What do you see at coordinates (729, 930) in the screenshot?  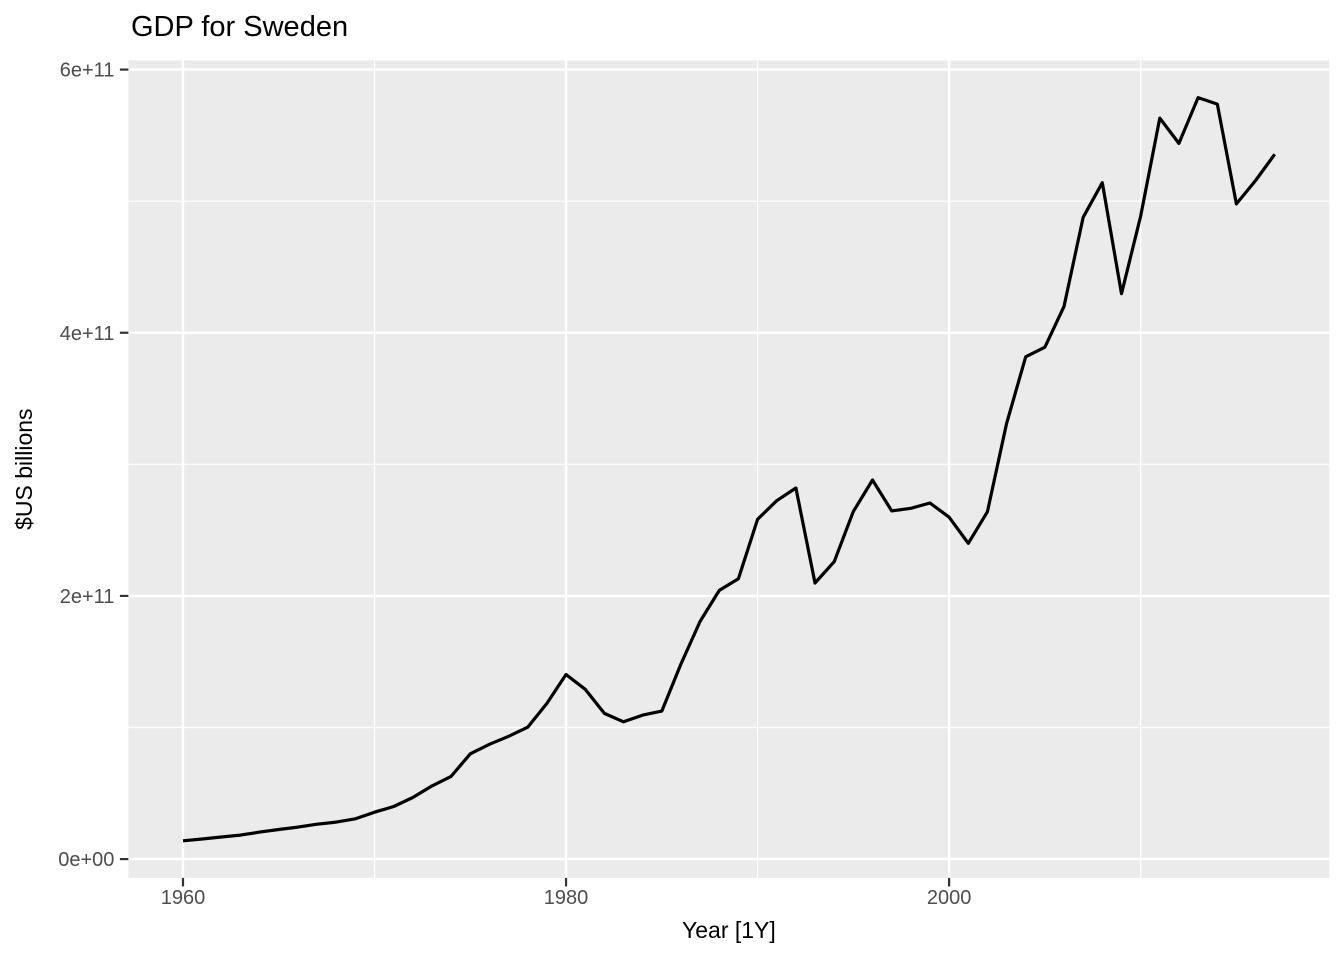 I see `x-axis-title: Year [1Y]` at bounding box center [729, 930].